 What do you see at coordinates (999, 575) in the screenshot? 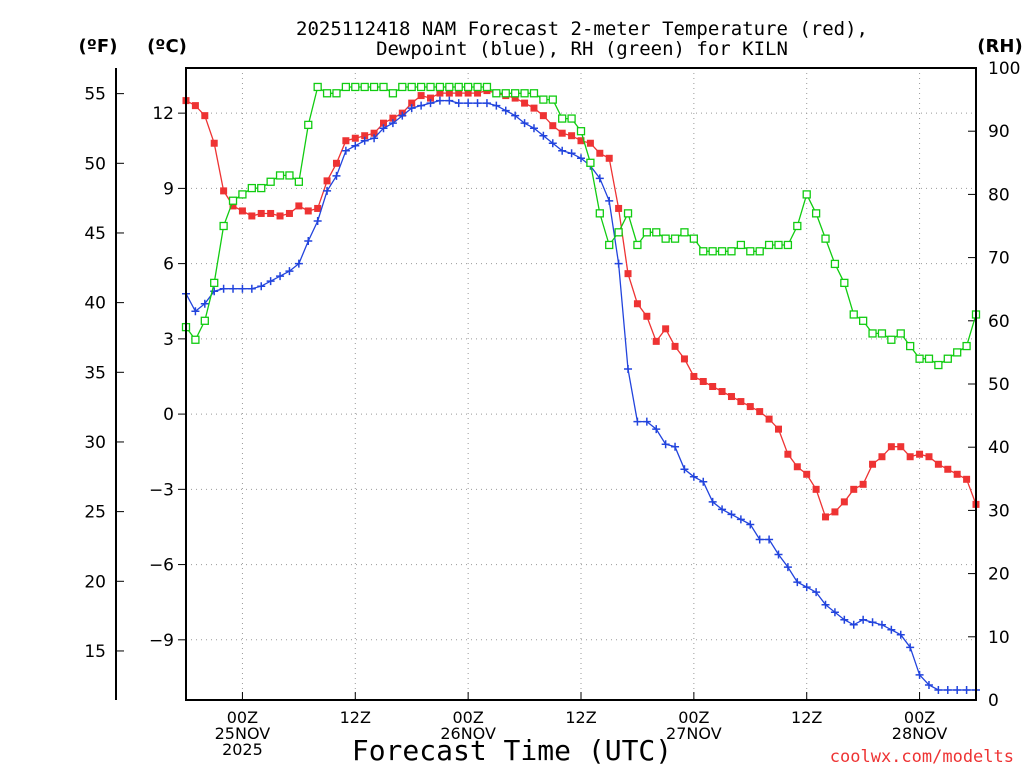
I see `rh-tick-label: 20` at bounding box center [999, 575].